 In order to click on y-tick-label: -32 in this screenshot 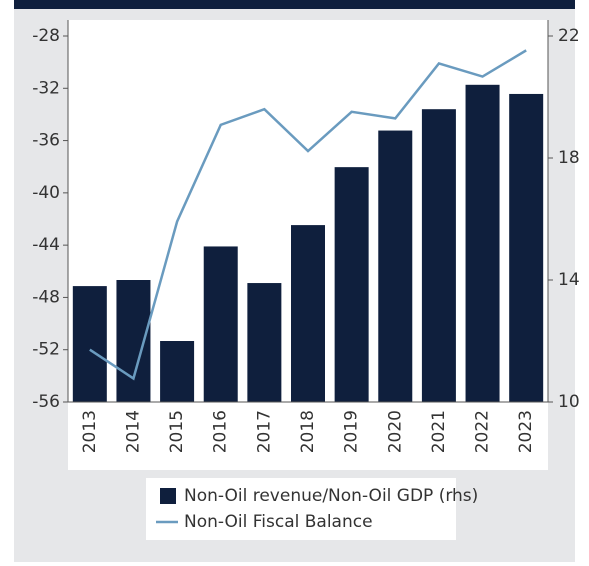, I will do `click(46, 88)`.